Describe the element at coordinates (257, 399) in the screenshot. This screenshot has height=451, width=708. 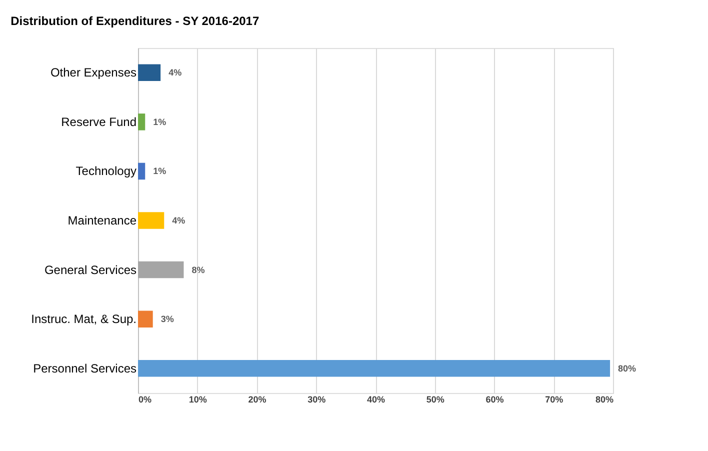
I see `x-tick-label: 20%` at that location.